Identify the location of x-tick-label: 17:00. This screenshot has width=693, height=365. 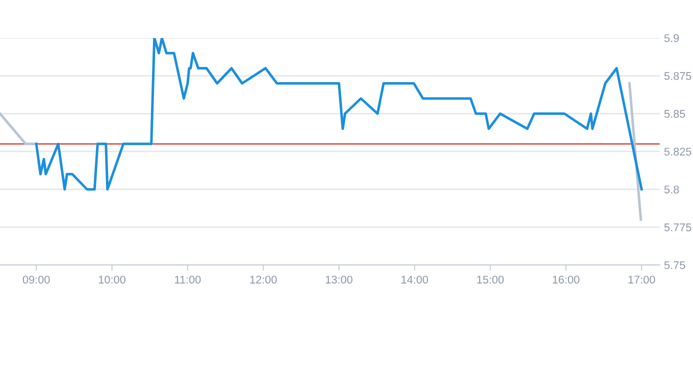
(642, 280).